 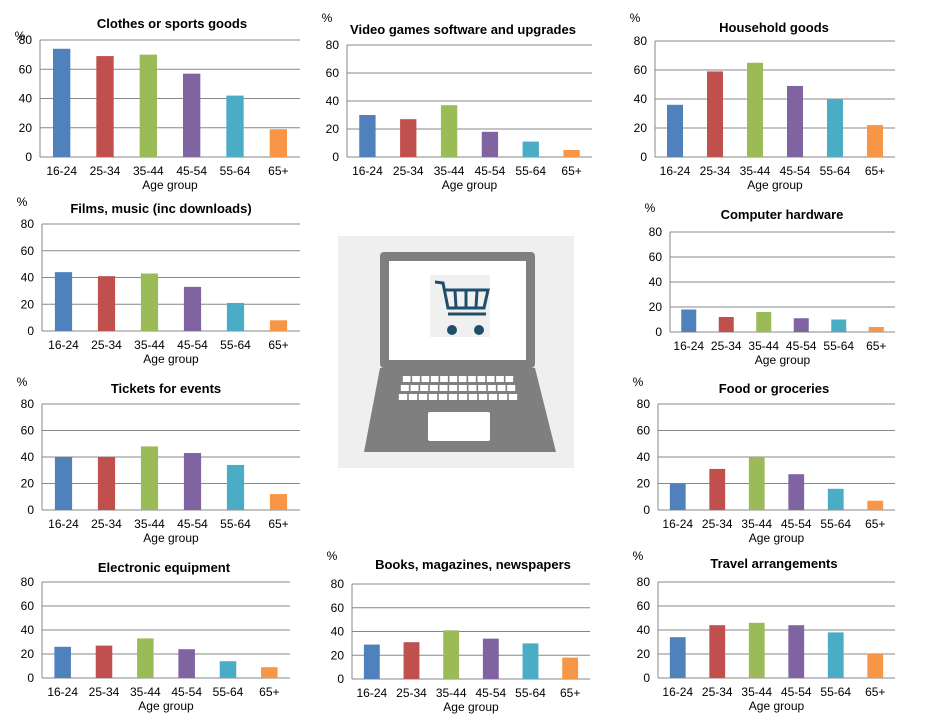 I want to click on x-axis-label: Age group, so click(x=777, y=706).